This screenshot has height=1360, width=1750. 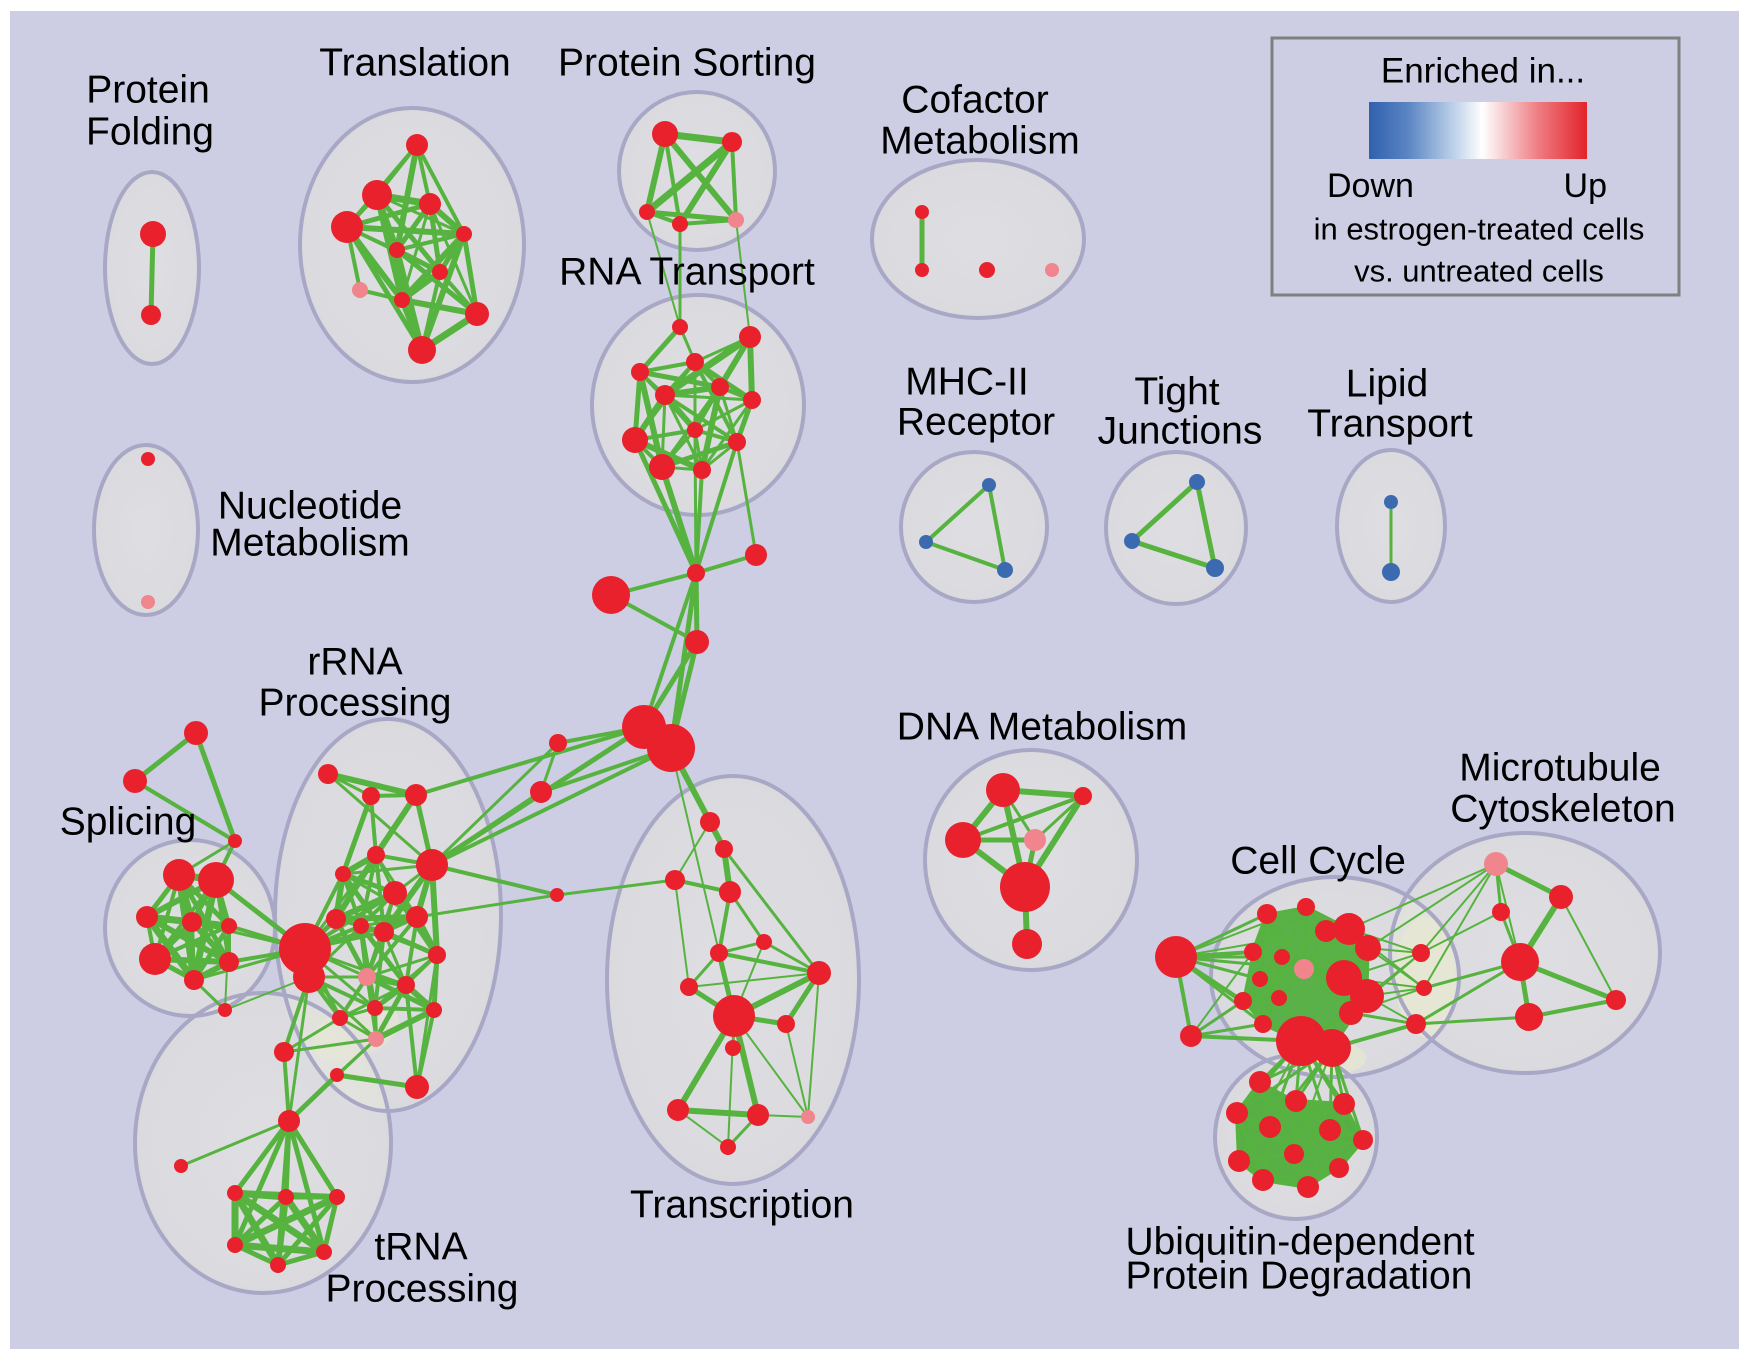 What do you see at coordinates (354, 662) in the screenshot?
I see `svg-text: rRNA` at bounding box center [354, 662].